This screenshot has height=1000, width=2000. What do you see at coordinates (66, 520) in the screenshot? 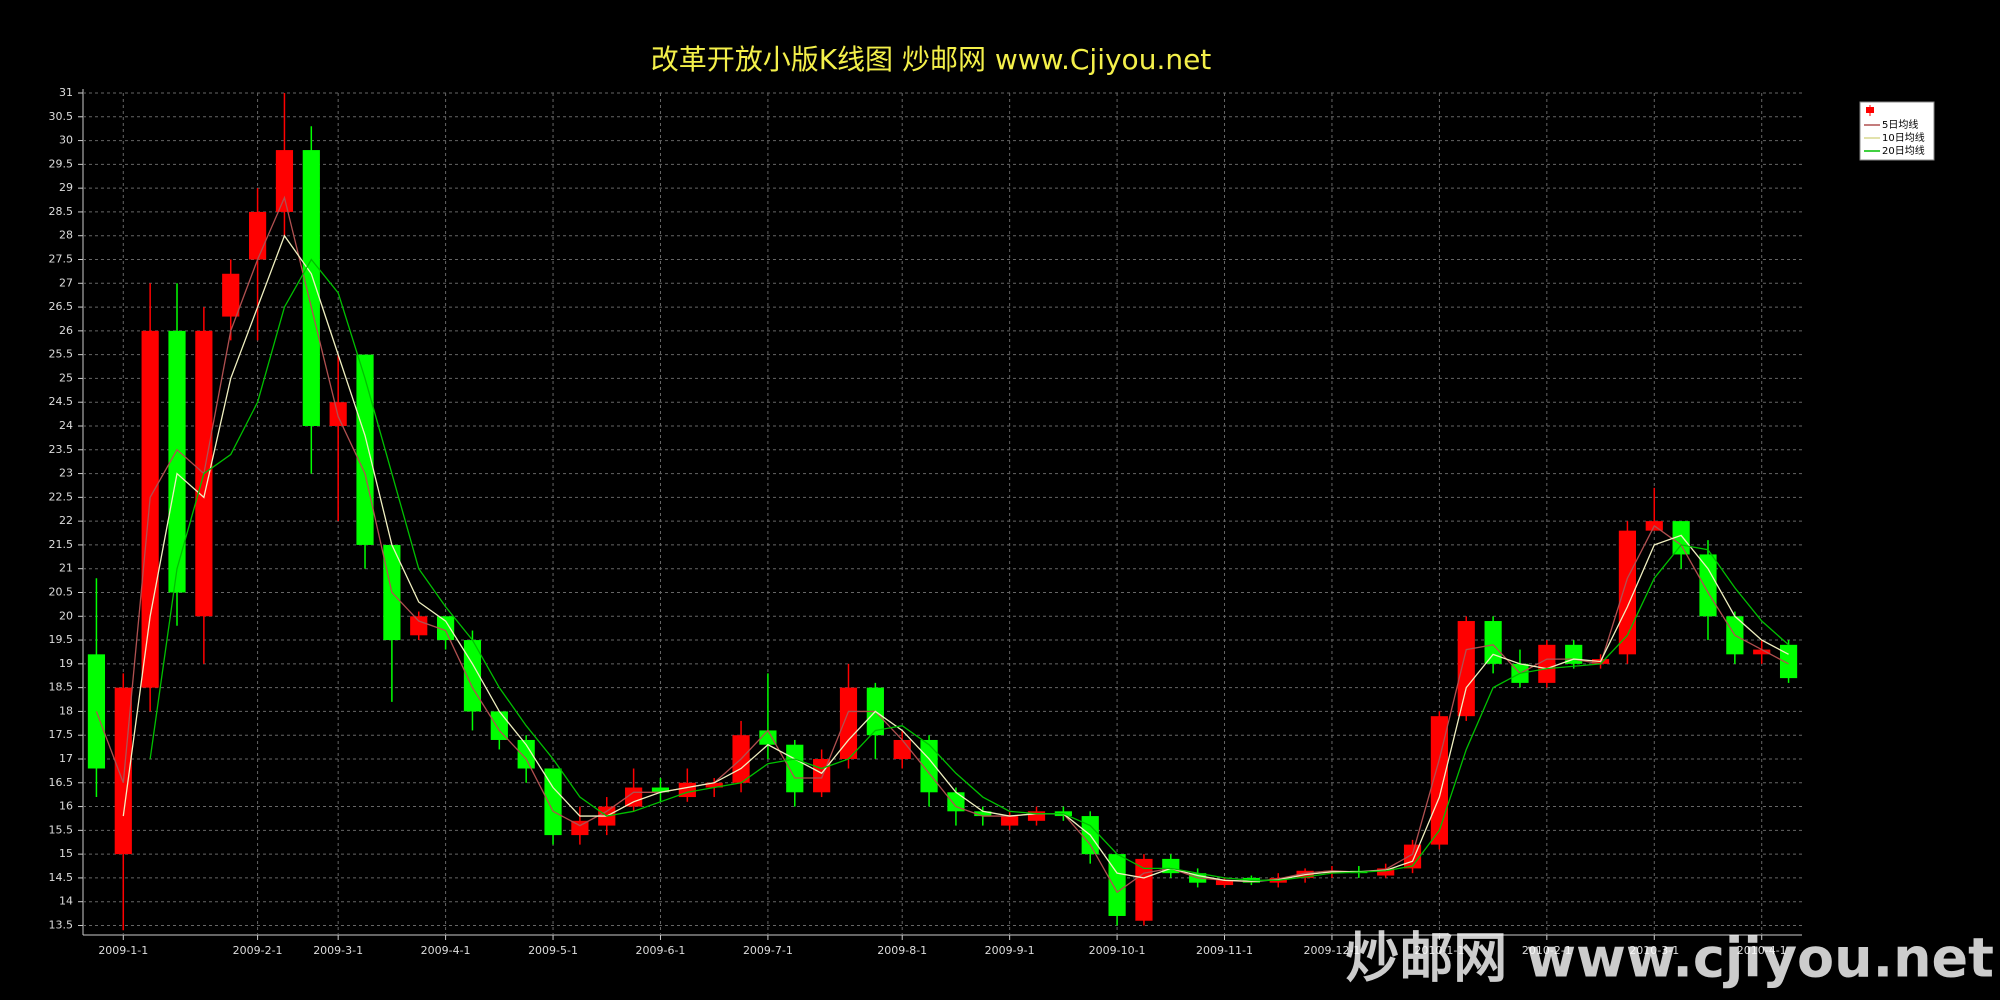
I see `y-tick-label: 22` at bounding box center [66, 520].